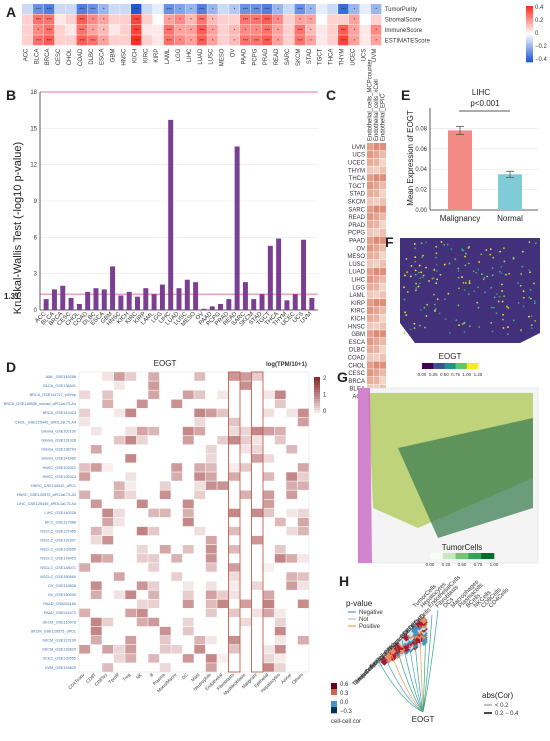 The width and height of the screenshot is (550, 741). I want to click on panel-d-dataset-label: Glioma_GSE131928, so click(58, 440).